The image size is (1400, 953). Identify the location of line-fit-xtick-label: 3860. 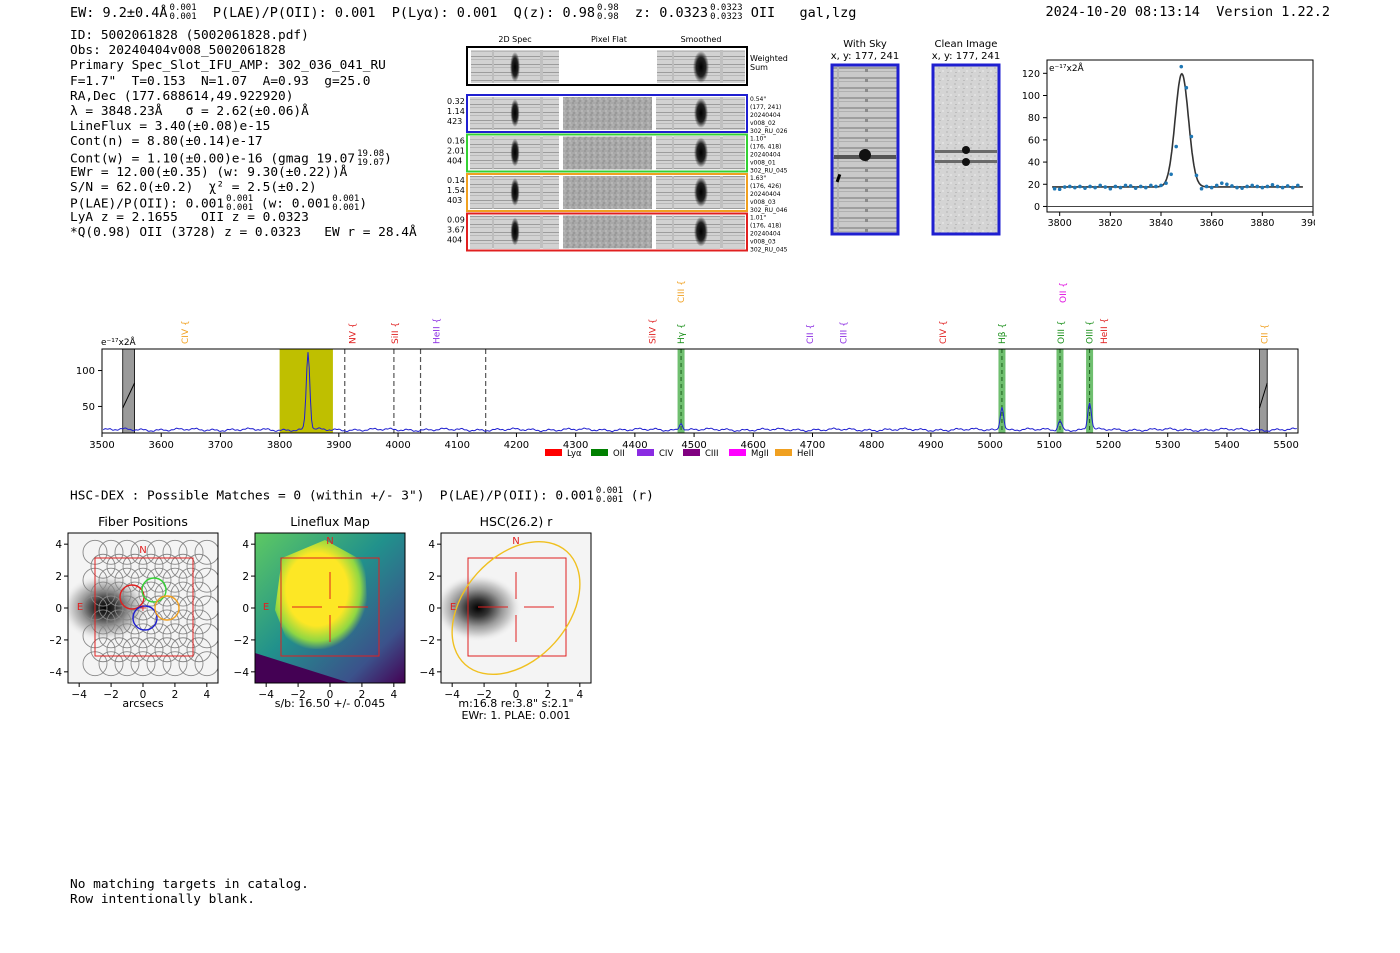
(1212, 223).